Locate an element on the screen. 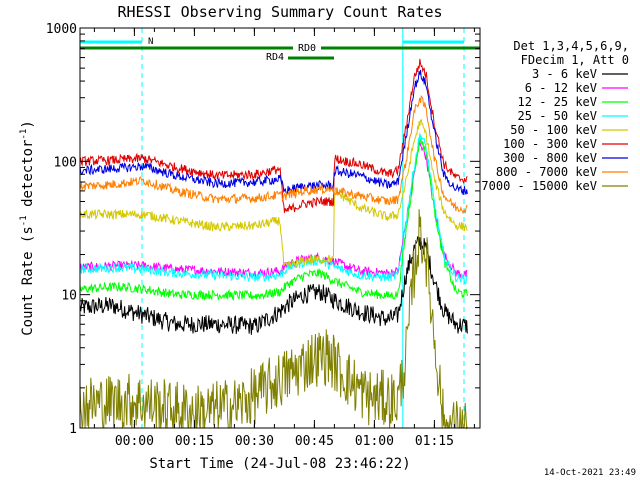 The height and width of the screenshot is (480, 640). flag-rd0-label-bg is located at coordinates (307, 47).